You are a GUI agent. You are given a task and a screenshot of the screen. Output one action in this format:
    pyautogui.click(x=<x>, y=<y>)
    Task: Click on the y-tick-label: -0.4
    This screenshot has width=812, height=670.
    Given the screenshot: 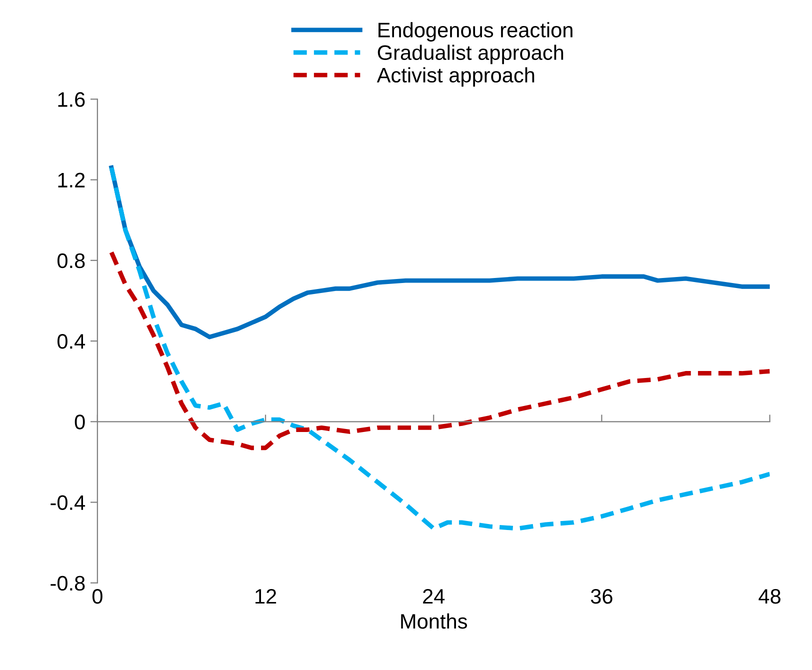 What is the action you would take?
    pyautogui.click(x=68, y=502)
    